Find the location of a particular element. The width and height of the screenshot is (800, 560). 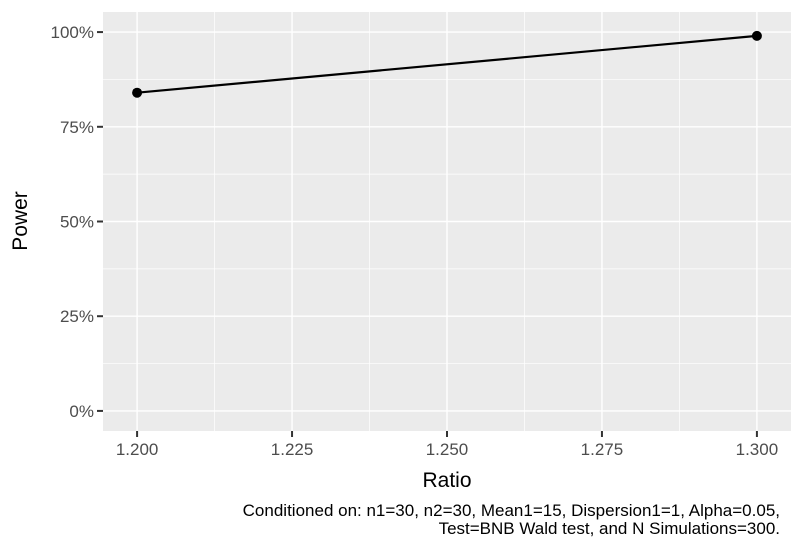

y-tick-label: 75% is located at coordinates (77, 127).